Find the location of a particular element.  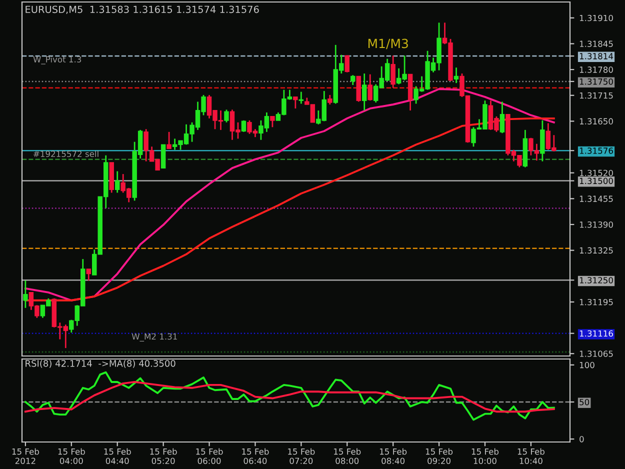

chart-title: RSI(8) 42.1714 ->MA(8) 40.3500 is located at coordinates (101, 364).